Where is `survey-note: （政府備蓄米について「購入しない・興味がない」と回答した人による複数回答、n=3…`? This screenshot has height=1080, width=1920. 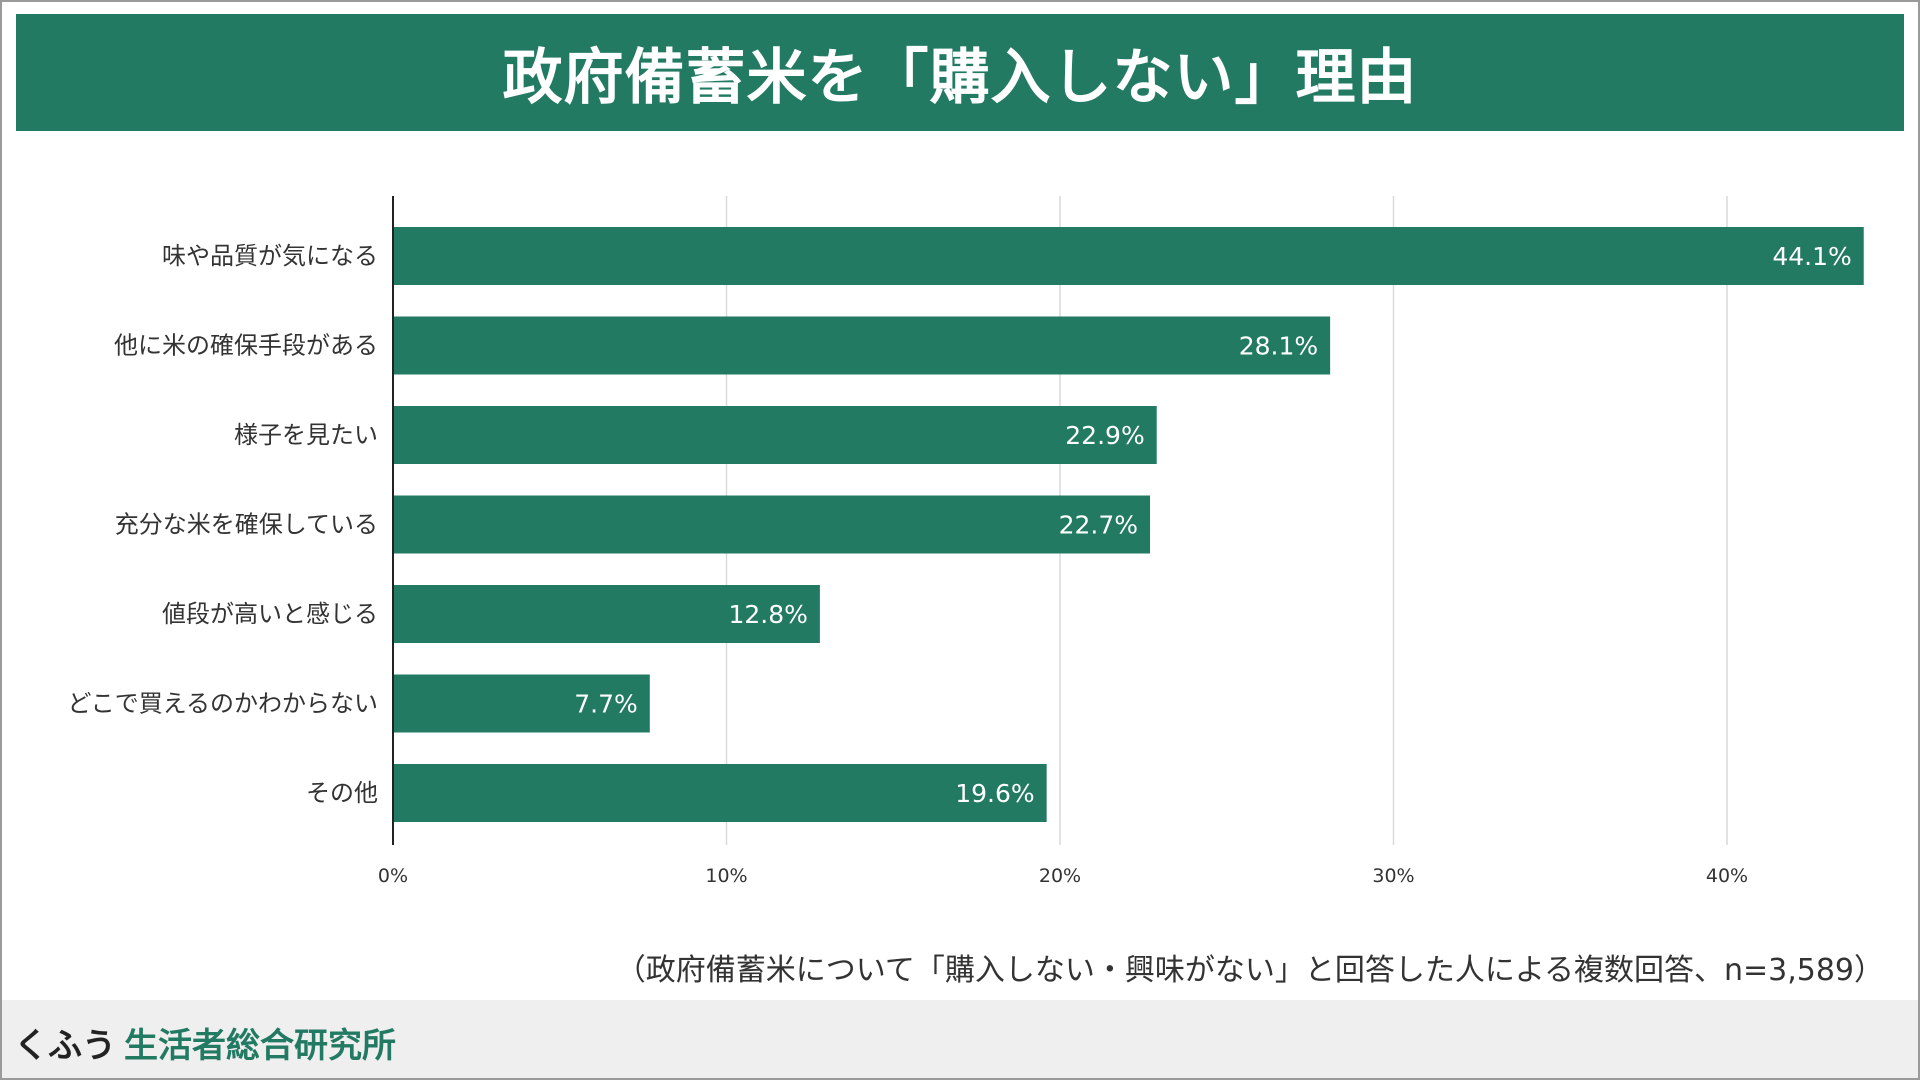 survey-note: （政府備蓄米について「購入しない・興味がない」と回答した人による複数回答、n=3… is located at coordinates (1249, 970).